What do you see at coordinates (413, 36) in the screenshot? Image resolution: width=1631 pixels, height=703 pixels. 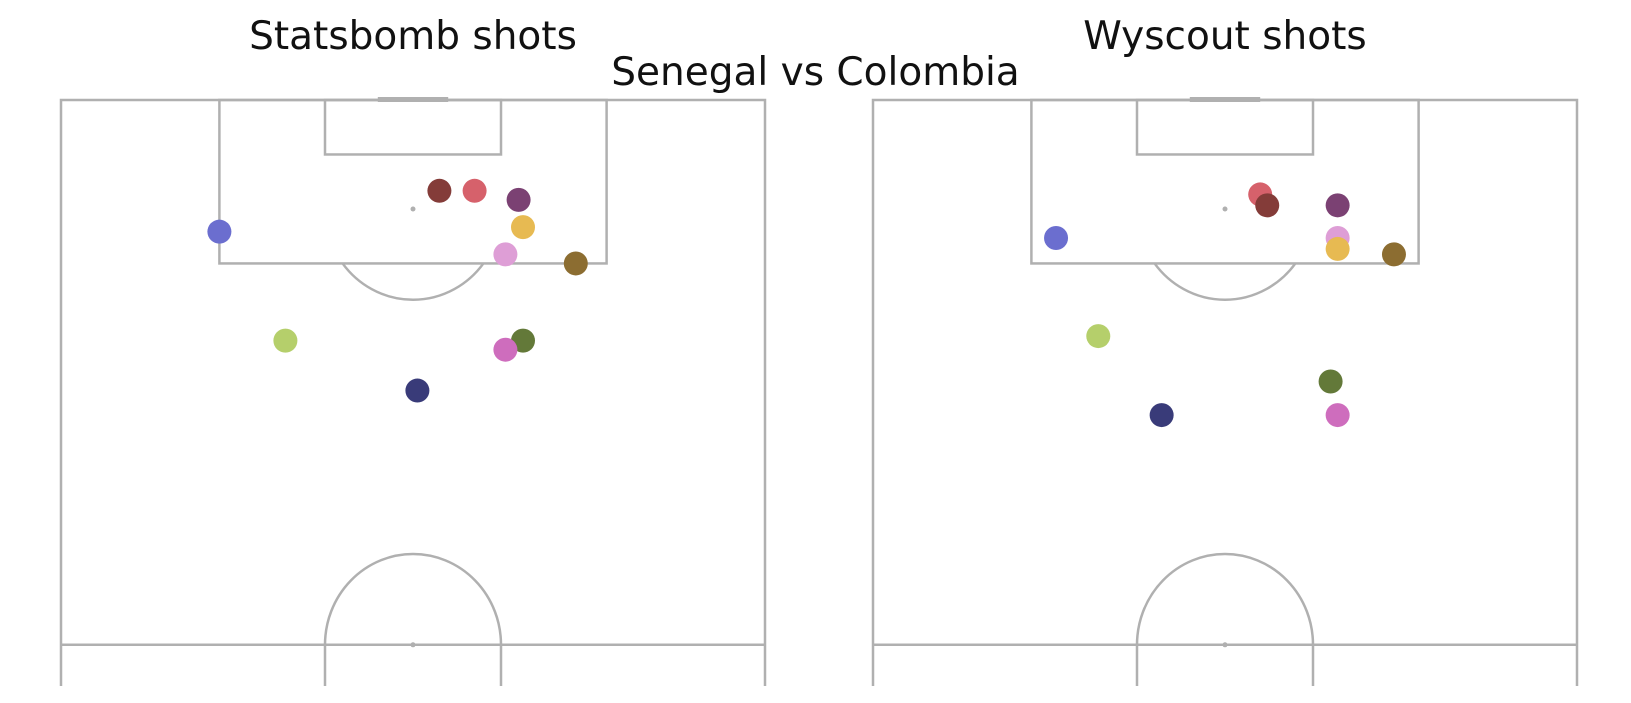 I see `statsbomb-panel-title: Statsbomb shots` at bounding box center [413, 36].